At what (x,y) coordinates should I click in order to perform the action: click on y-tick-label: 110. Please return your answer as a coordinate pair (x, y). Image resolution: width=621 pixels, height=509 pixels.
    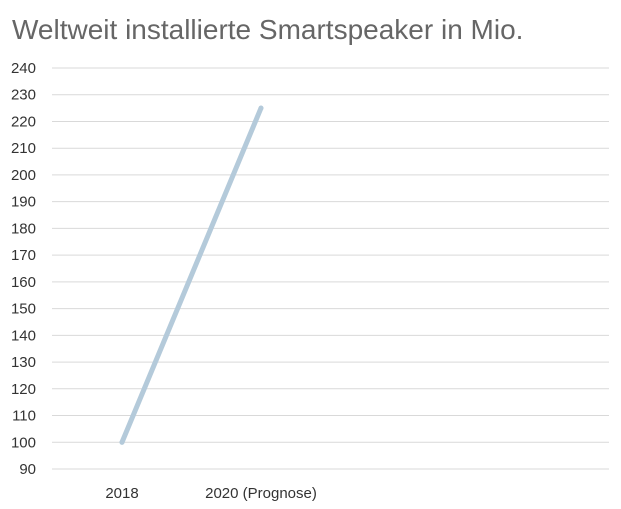
    Looking at the image, I should click on (24, 416).